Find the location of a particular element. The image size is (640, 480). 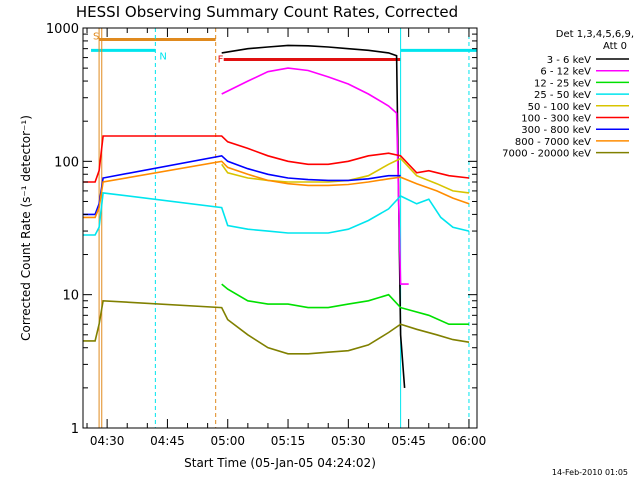

x-tick-label: 04:45 is located at coordinates (167, 441).